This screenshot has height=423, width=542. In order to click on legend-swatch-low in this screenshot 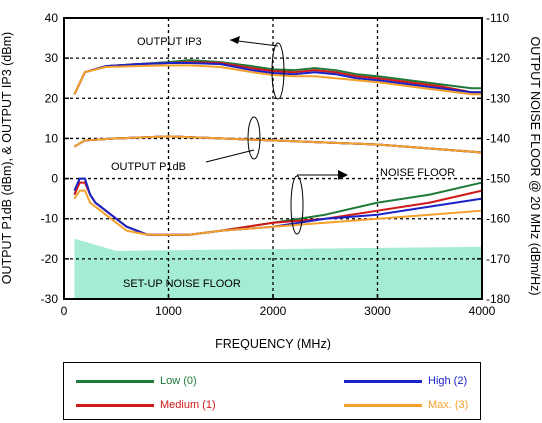, I will do `click(115, 381)`.